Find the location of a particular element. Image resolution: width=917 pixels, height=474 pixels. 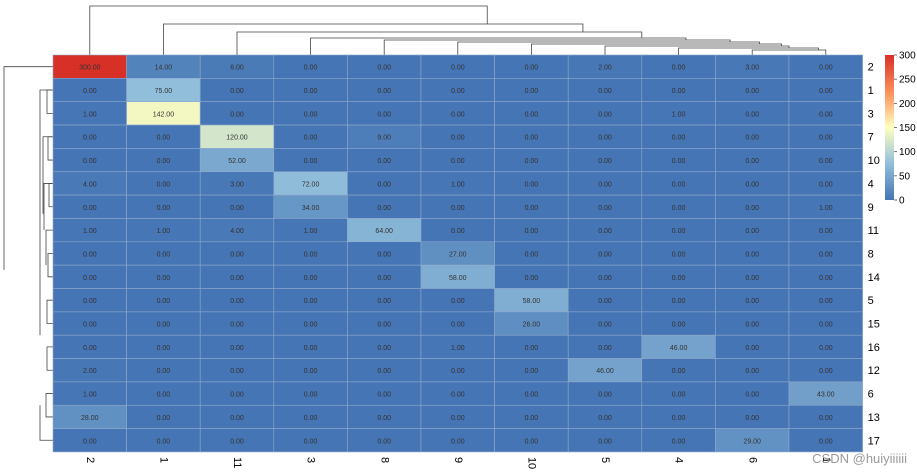

column-label: 8 is located at coordinates (384, 460).